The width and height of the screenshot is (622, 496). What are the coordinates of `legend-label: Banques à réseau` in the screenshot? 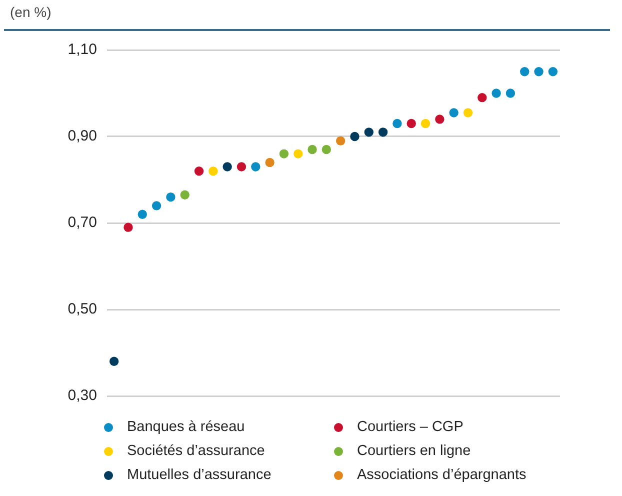 It's located at (186, 427).